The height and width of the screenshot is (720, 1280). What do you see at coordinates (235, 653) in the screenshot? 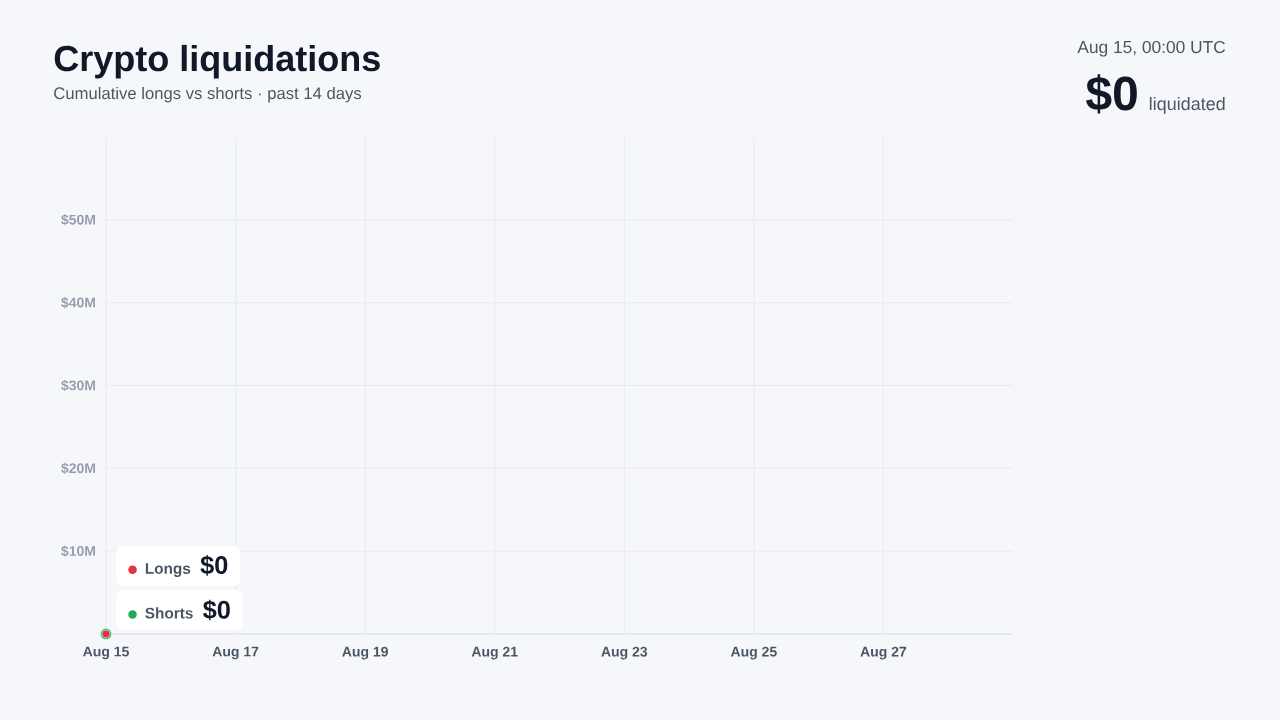
I see `x-tick-label: Aug 17` at bounding box center [235, 653].